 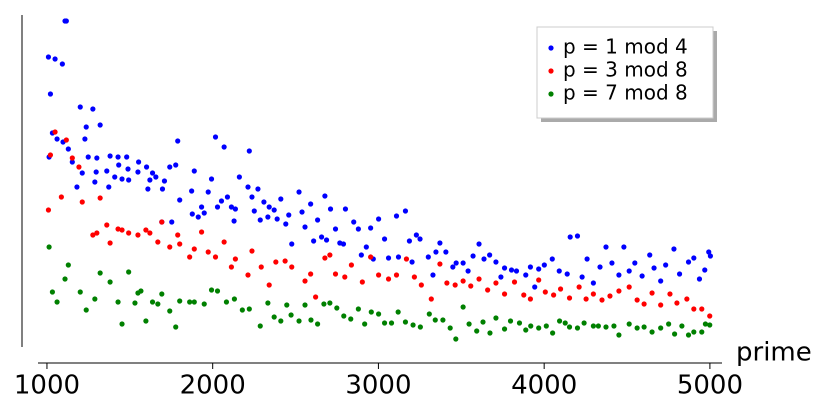 I want to click on x-tick-label: 4000, so click(x=544, y=386).